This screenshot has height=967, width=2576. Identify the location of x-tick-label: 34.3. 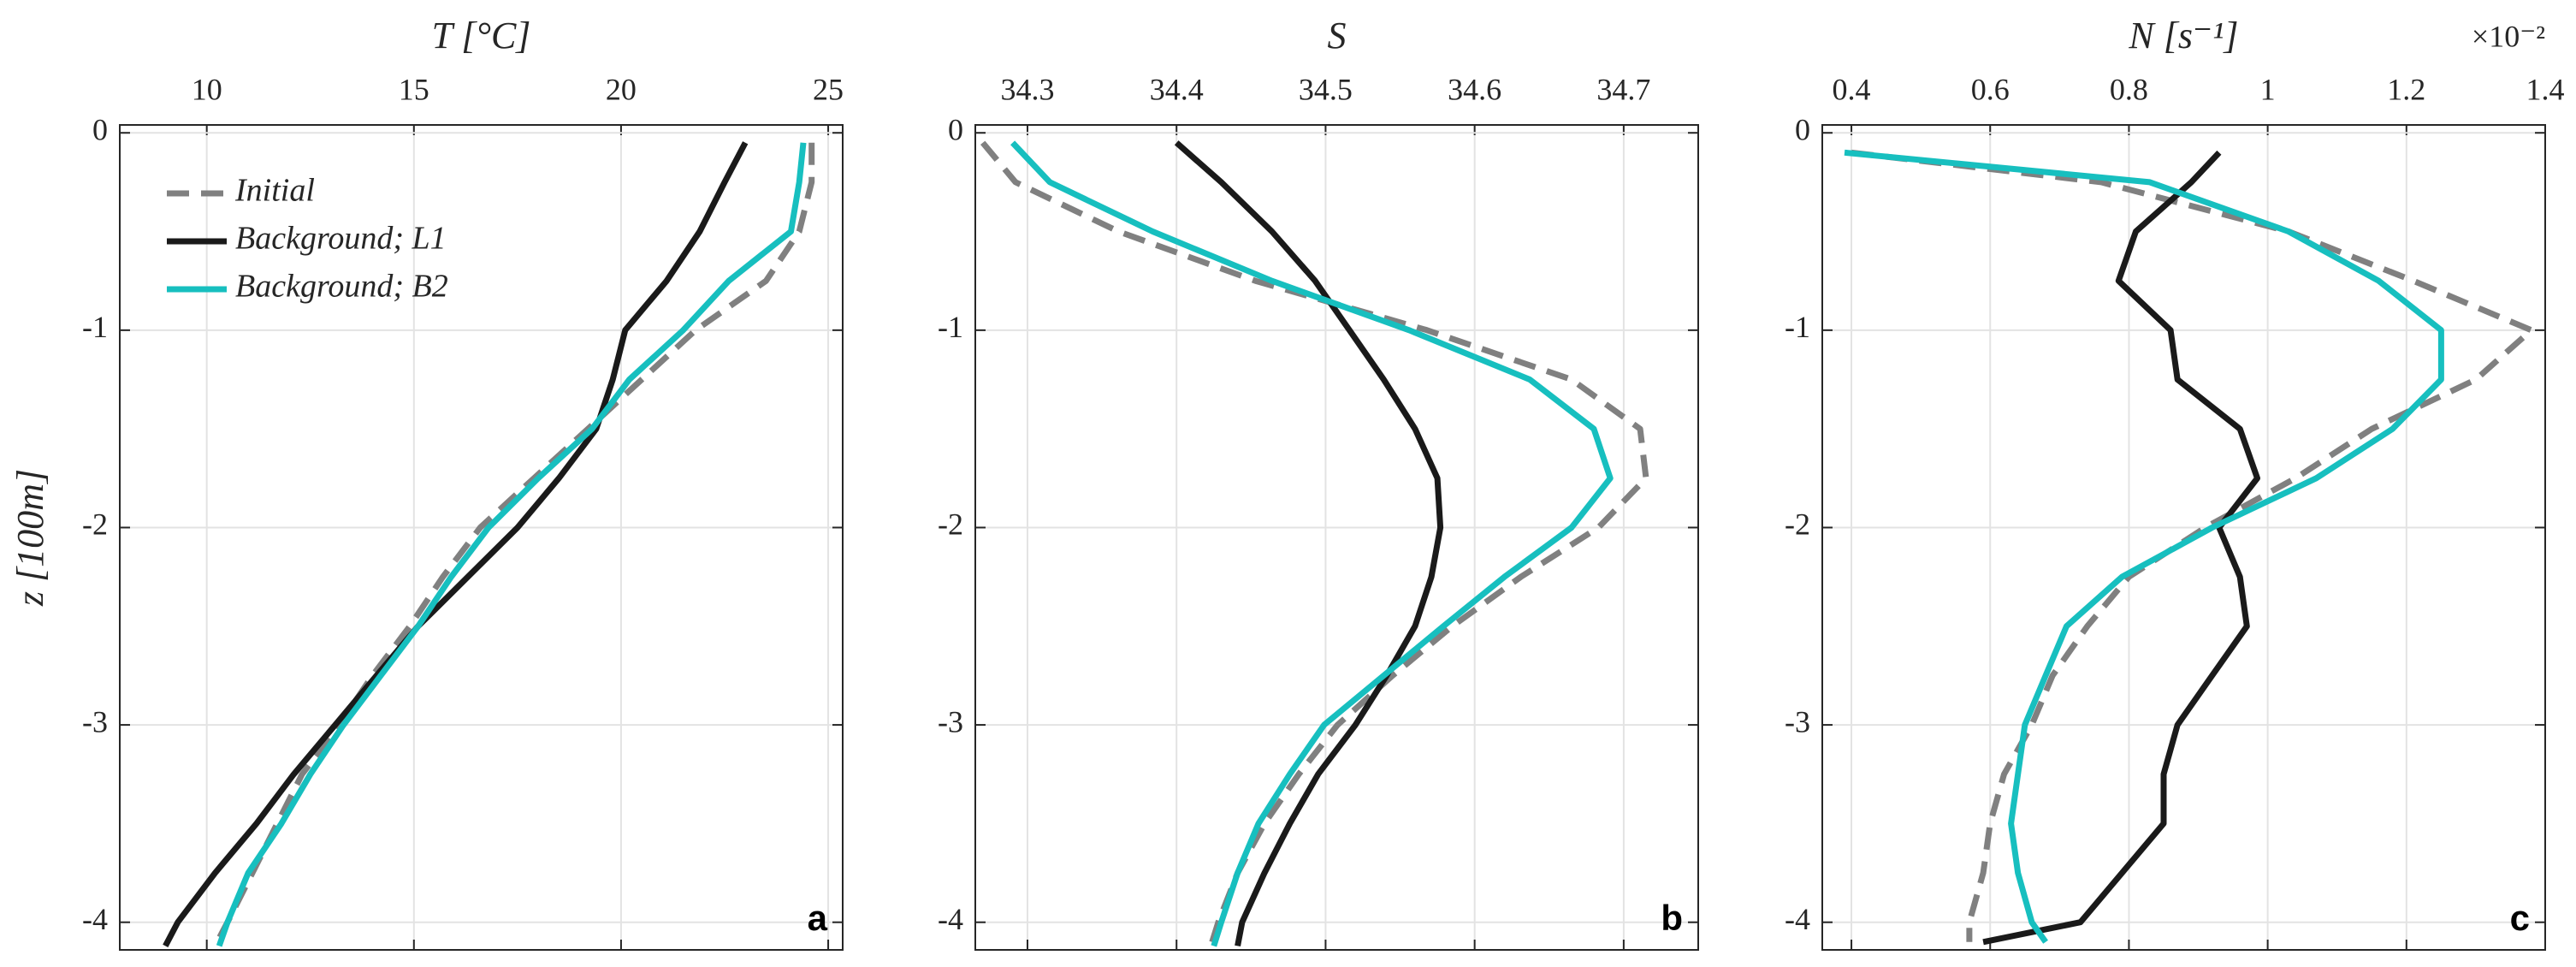
(1027, 89).